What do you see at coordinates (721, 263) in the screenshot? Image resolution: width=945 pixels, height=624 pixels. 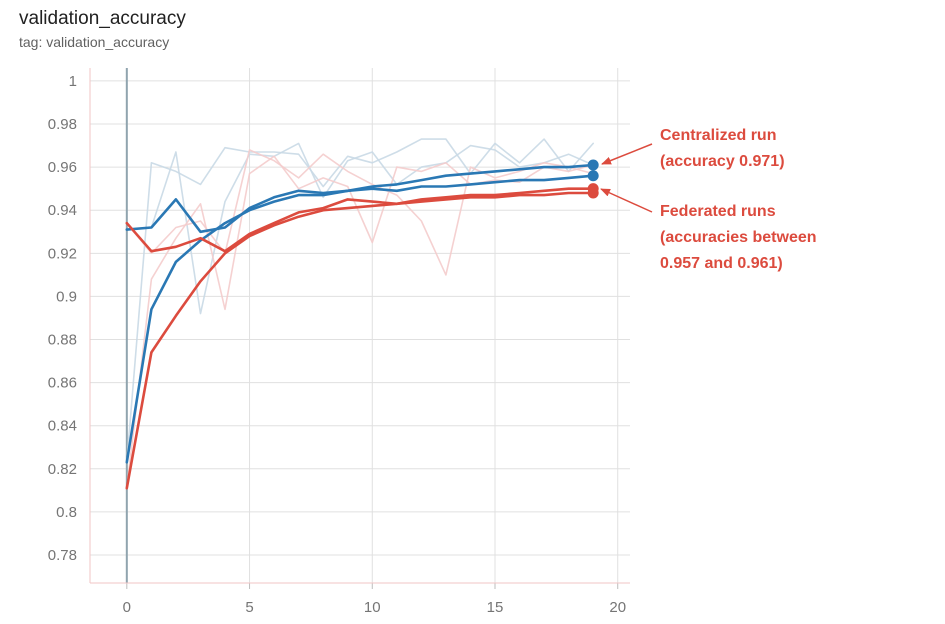 I see `federated-annotation-line-3: 0.957 and 0.961)` at bounding box center [721, 263].